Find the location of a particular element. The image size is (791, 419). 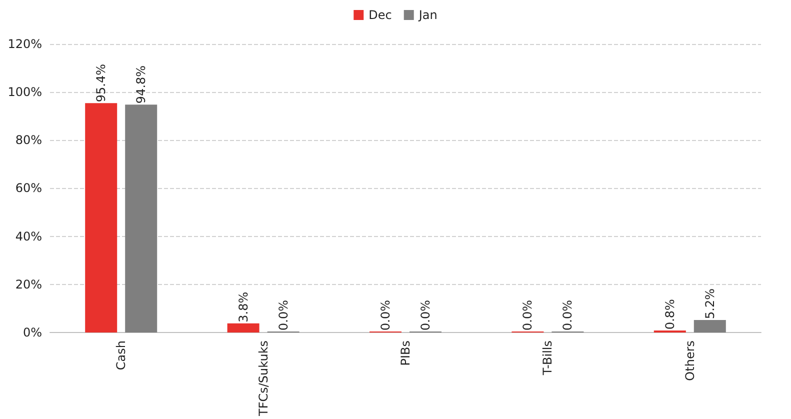

y-tick-label: 40% is located at coordinates (28, 236).